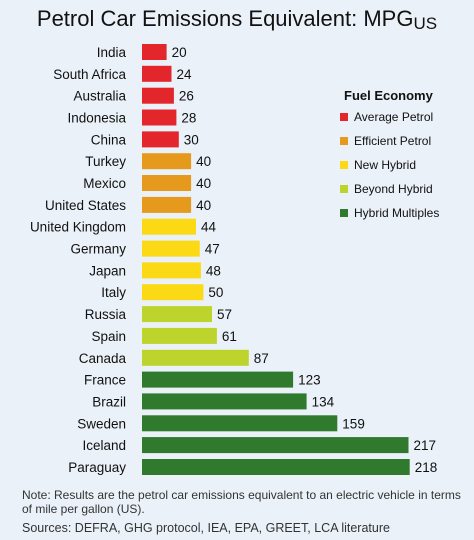 Image resolution: width=474 pixels, height=540 pixels. Describe the element at coordinates (97, 467) in the screenshot. I see `category-label: Paraguay` at that location.